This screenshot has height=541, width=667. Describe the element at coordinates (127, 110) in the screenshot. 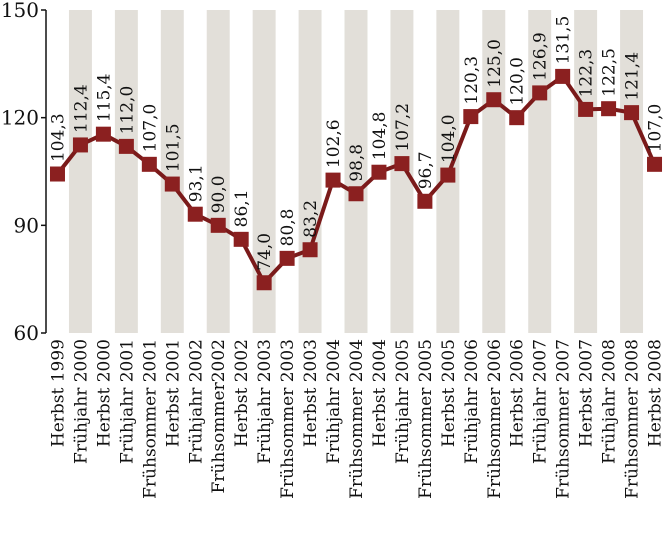

I see `data-label: 112,0` at that location.